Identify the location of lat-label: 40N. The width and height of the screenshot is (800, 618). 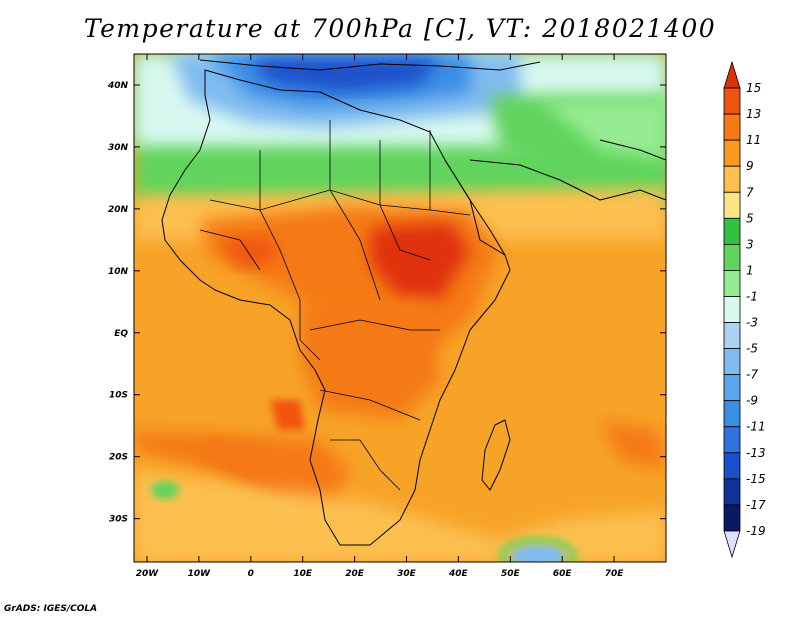
(118, 86).